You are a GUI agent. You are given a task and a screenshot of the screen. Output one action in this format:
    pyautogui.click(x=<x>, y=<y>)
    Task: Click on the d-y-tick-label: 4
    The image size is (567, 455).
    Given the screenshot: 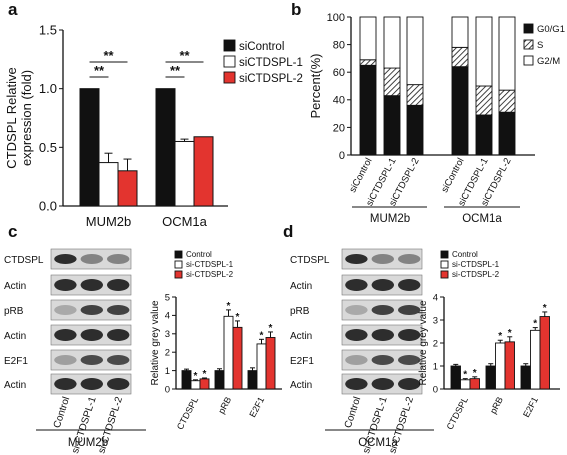 What is the action you would take?
    pyautogui.click(x=435, y=297)
    